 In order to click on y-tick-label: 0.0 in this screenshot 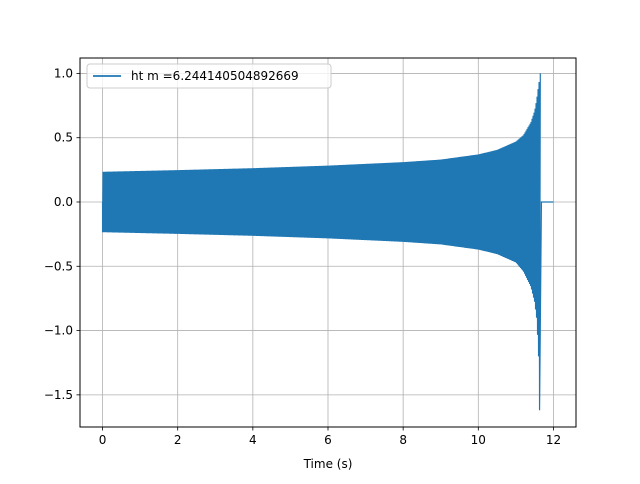, I will do `click(63, 202)`.